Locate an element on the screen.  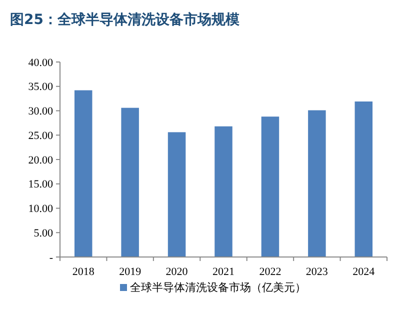
x-tick-label: 2018 is located at coordinates (83, 272).